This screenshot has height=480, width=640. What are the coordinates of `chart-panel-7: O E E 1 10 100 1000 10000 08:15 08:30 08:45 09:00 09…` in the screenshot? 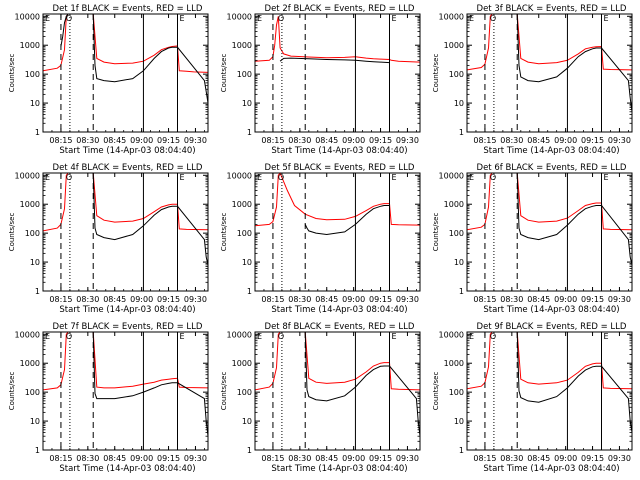 It's located at (108, 398).